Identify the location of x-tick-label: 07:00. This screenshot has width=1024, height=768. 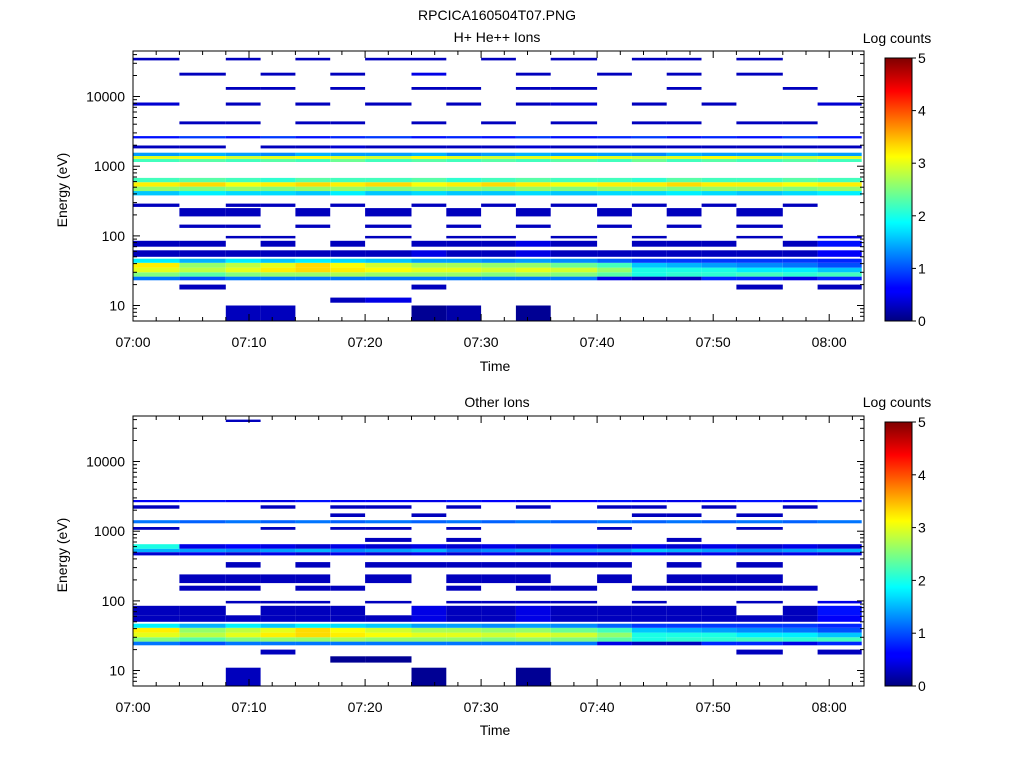
(132, 707).